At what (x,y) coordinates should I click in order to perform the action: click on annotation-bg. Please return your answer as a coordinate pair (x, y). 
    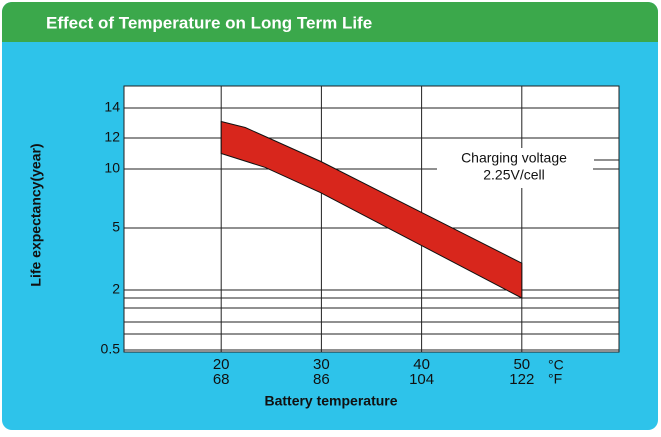
    Looking at the image, I should click on (515, 168).